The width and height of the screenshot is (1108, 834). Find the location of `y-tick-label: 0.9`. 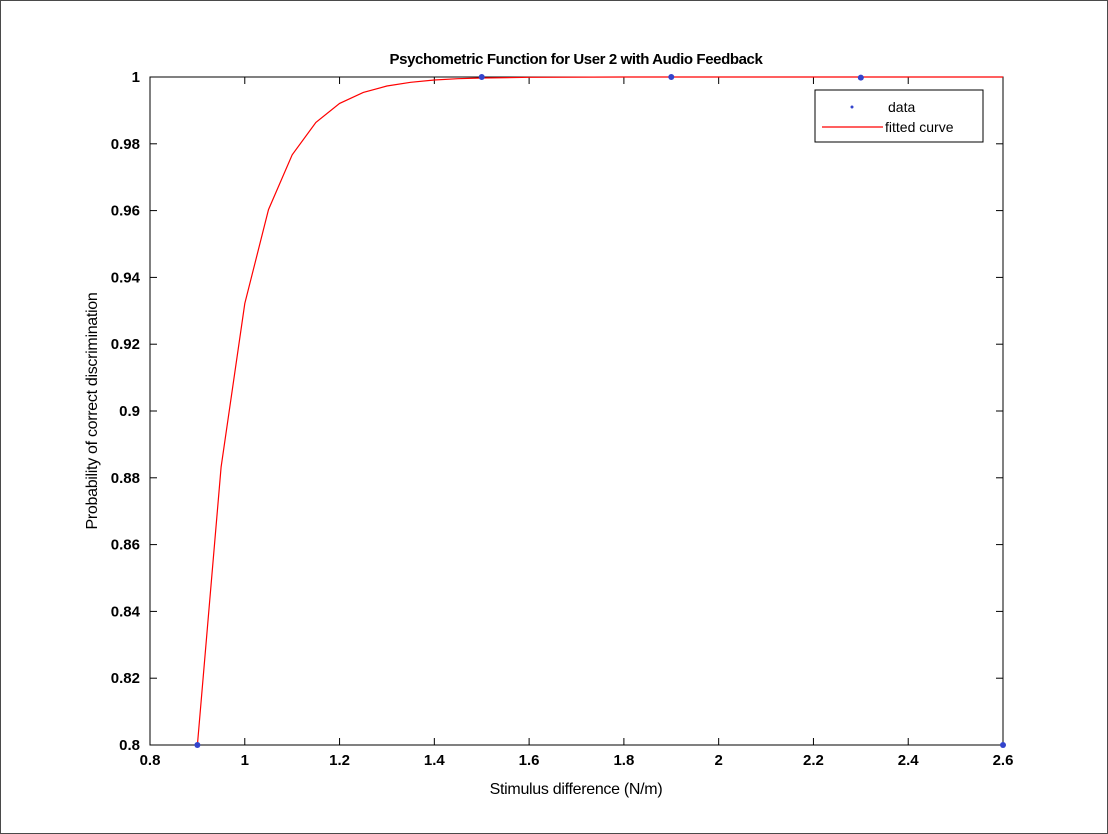

y-tick-label: 0.9 is located at coordinates (129, 411).